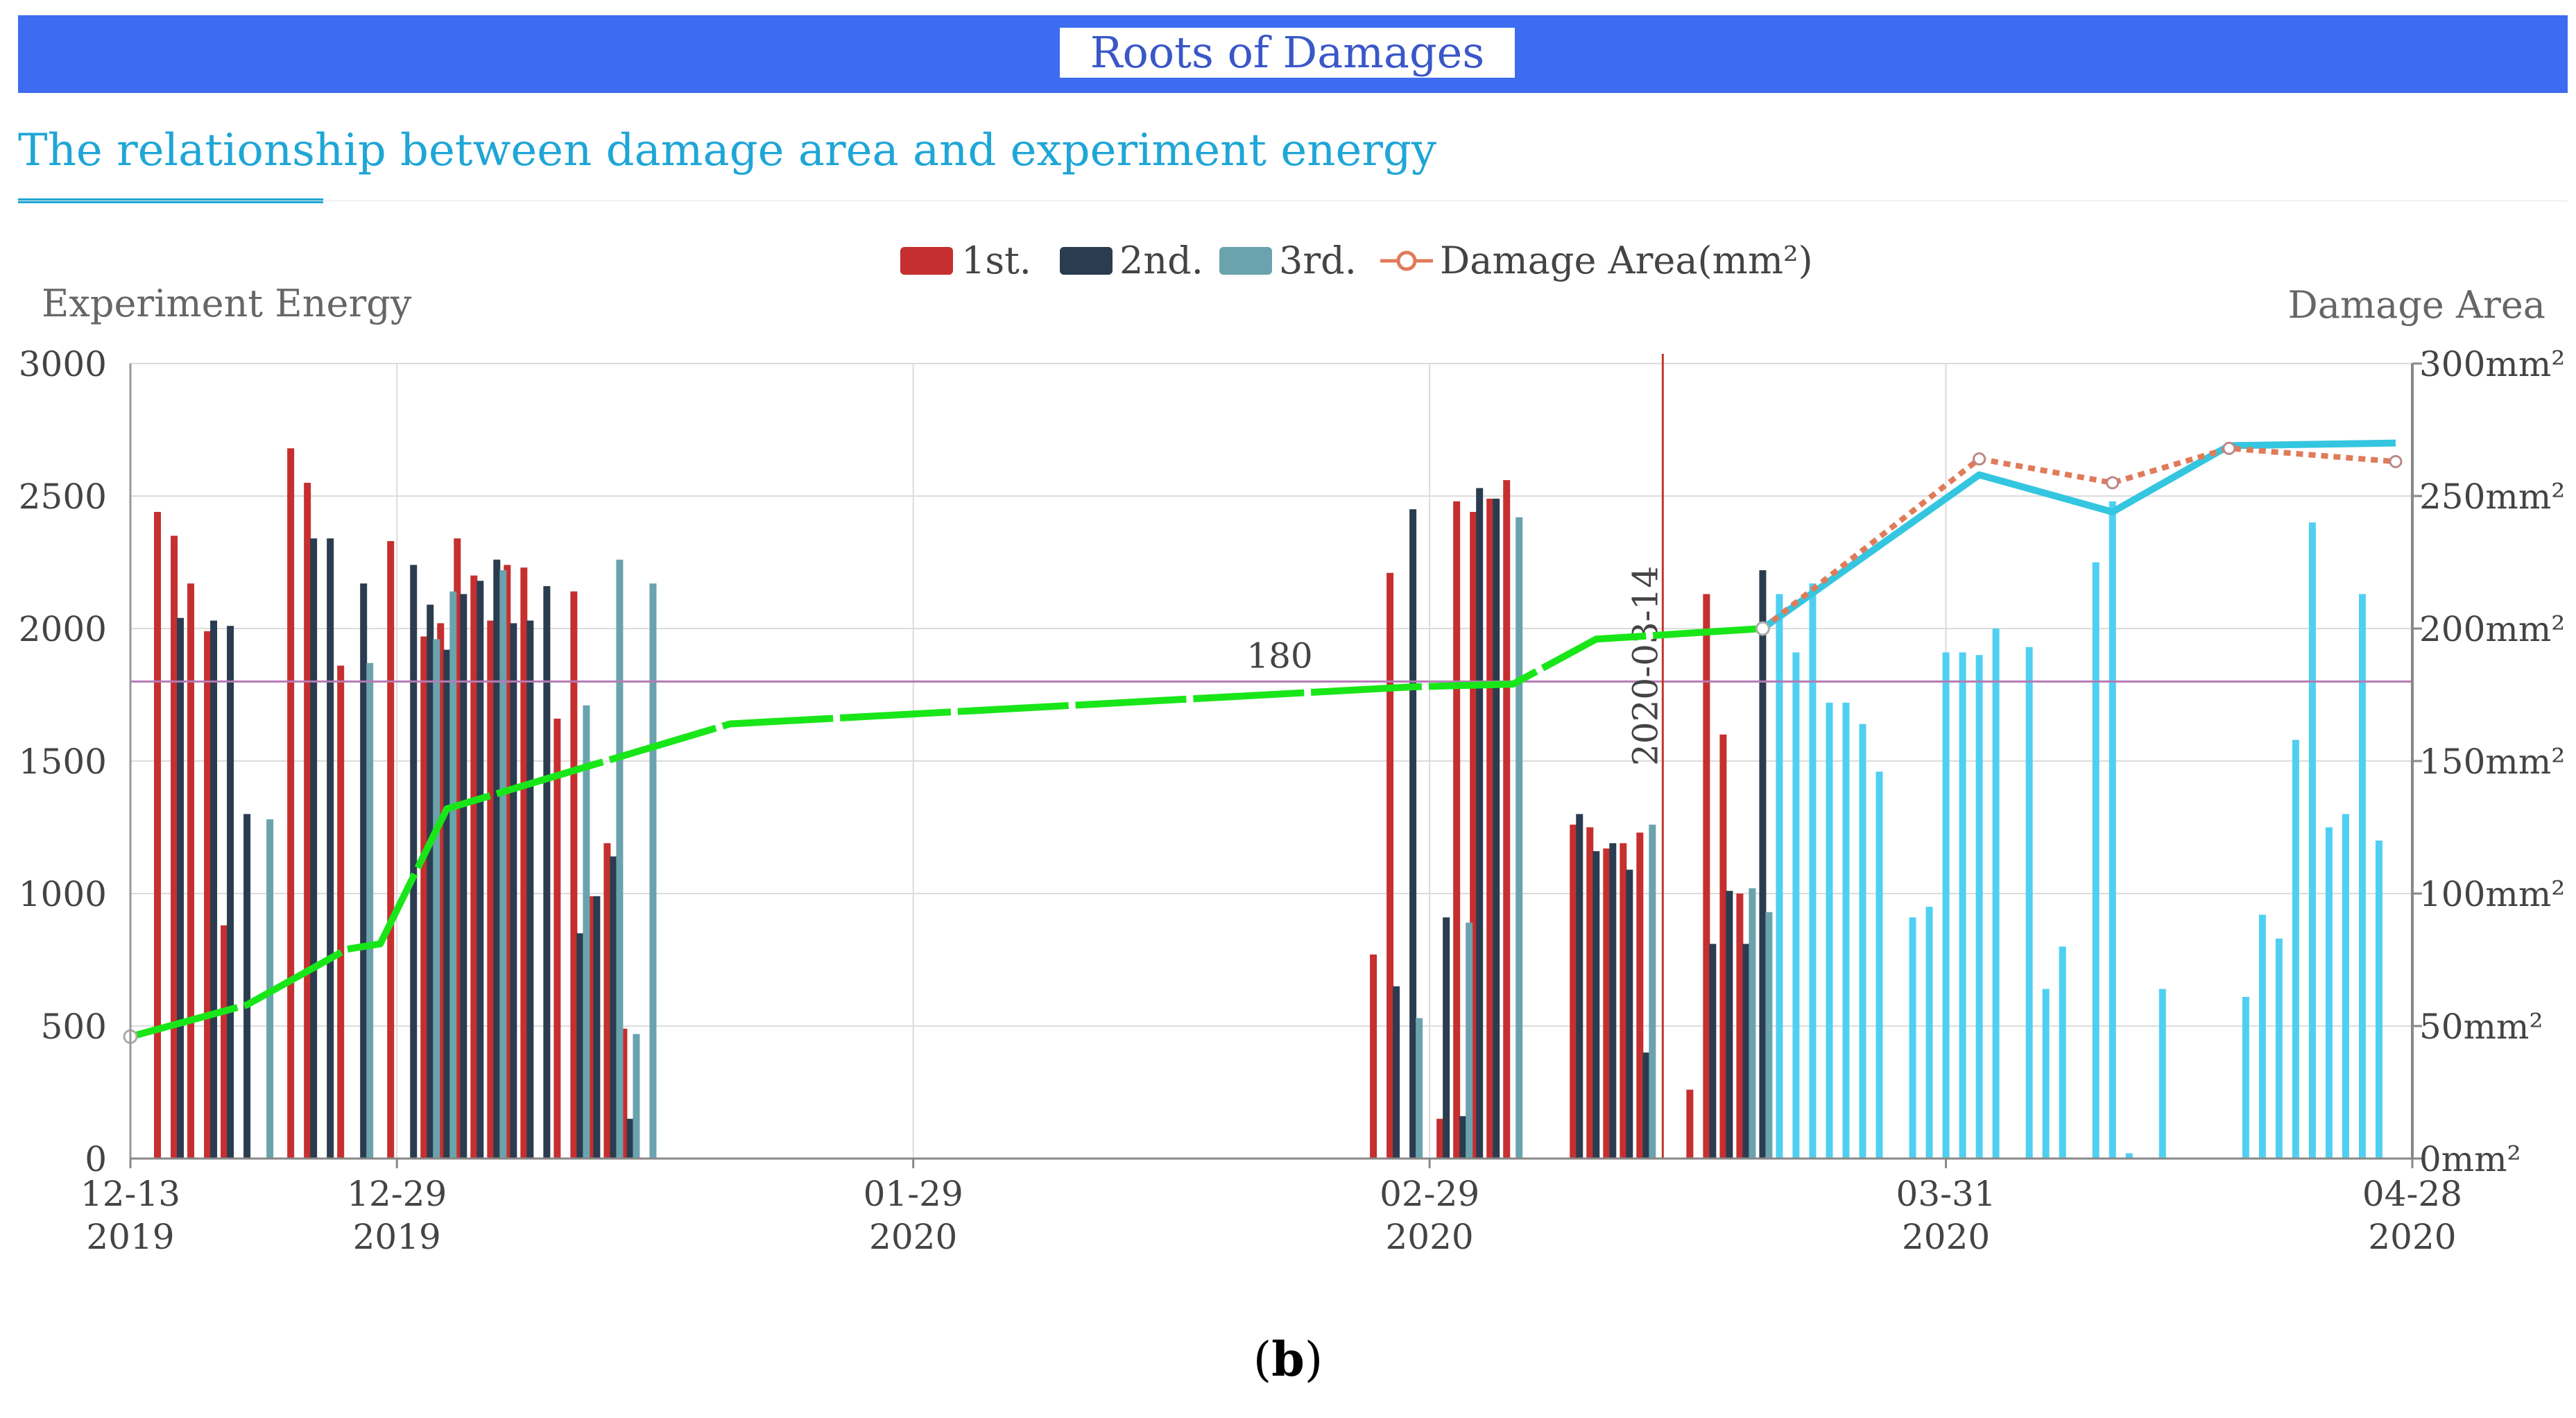 The width and height of the screenshot is (2576, 1418). I want to click on x-tick-label: 12-13, so click(130, 1194).